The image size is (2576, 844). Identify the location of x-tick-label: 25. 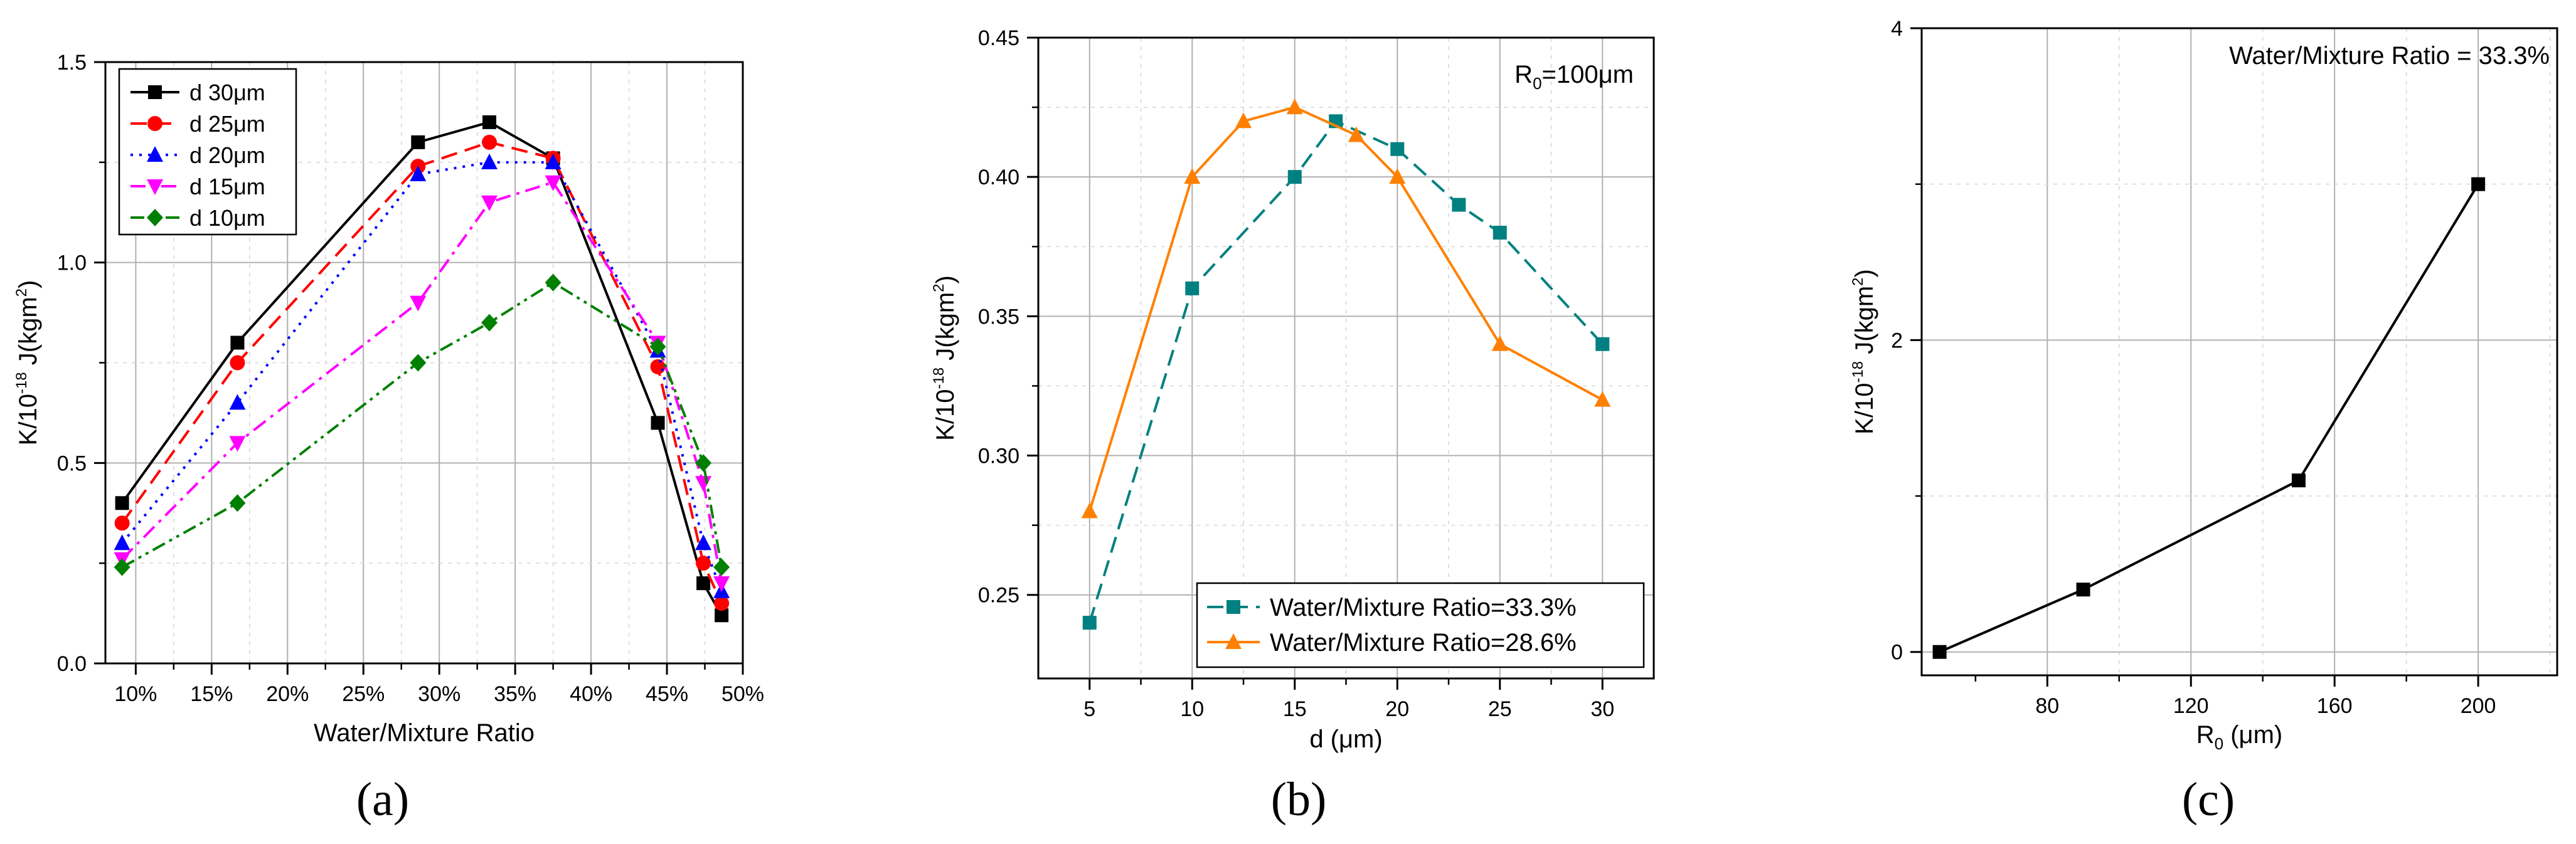
(1500, 709).